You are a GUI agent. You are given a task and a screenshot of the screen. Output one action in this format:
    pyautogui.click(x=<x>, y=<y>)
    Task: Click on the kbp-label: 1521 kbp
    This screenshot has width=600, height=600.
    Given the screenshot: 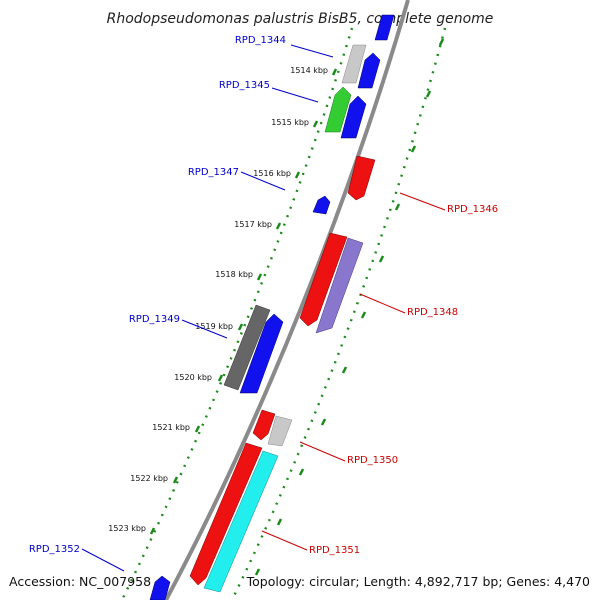 What is the action you would take?
    pyautogui.click(x=171, y=427)
    